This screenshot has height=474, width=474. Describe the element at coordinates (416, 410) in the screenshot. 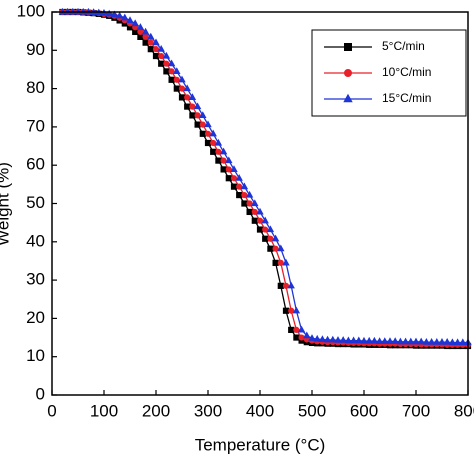

I see `x-tick-label: 700` at that location.